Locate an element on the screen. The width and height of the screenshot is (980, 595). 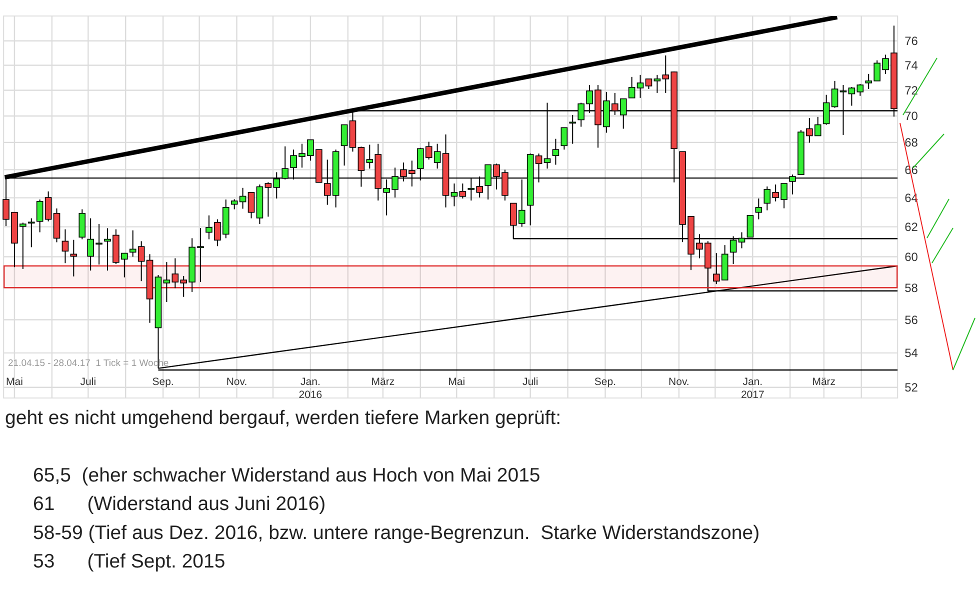
x-tick-label: Jan. 2016 is located at coordinates (310, 388).